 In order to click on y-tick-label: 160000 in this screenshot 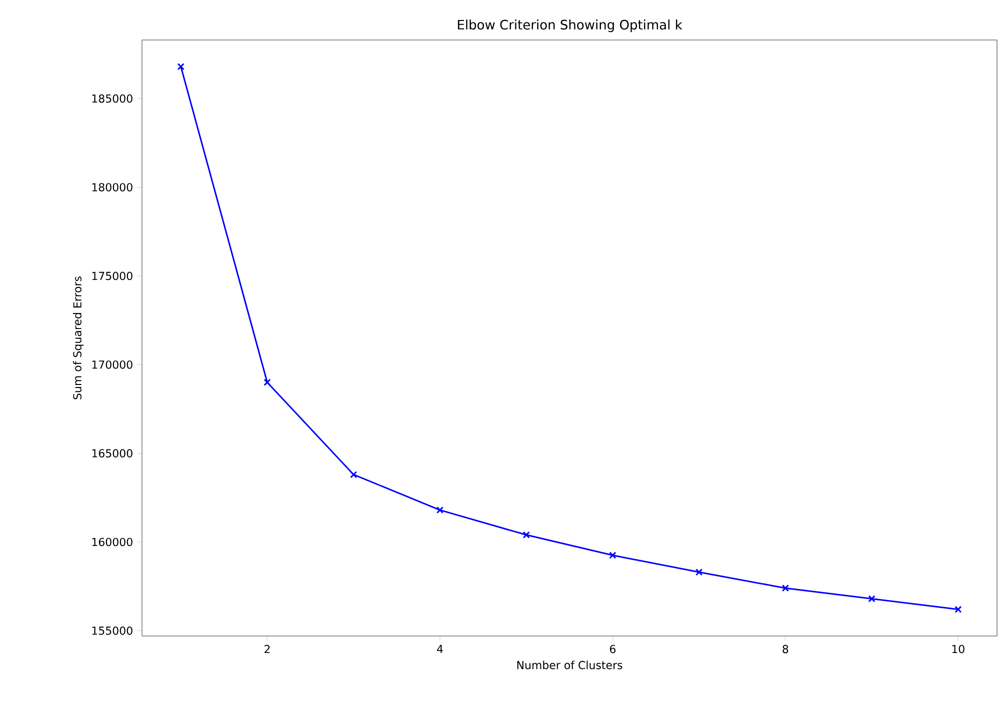, I will do `click(112, 542)`.